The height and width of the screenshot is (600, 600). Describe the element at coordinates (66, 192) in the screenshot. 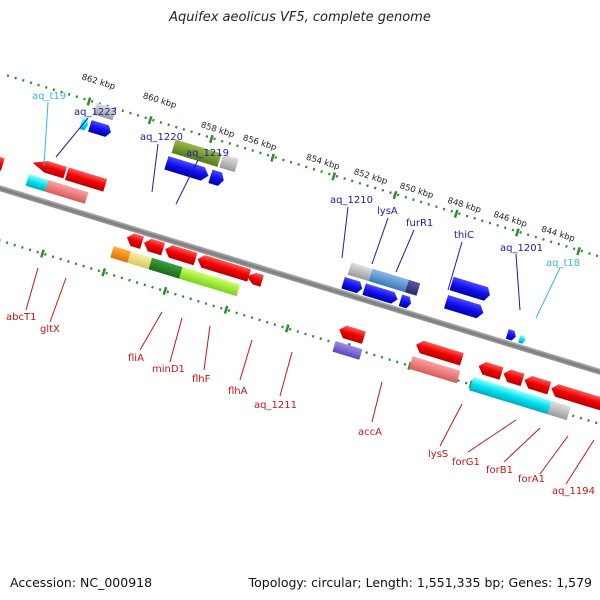

I see `gene-box-gltX` at that location.